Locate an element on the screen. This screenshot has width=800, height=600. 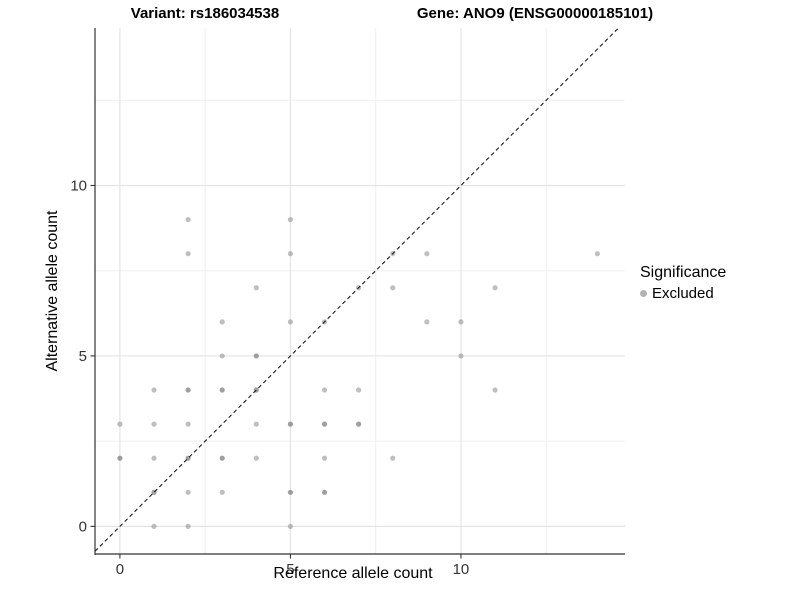
x-tick-label: 10 is located at coordinates (461, 569).